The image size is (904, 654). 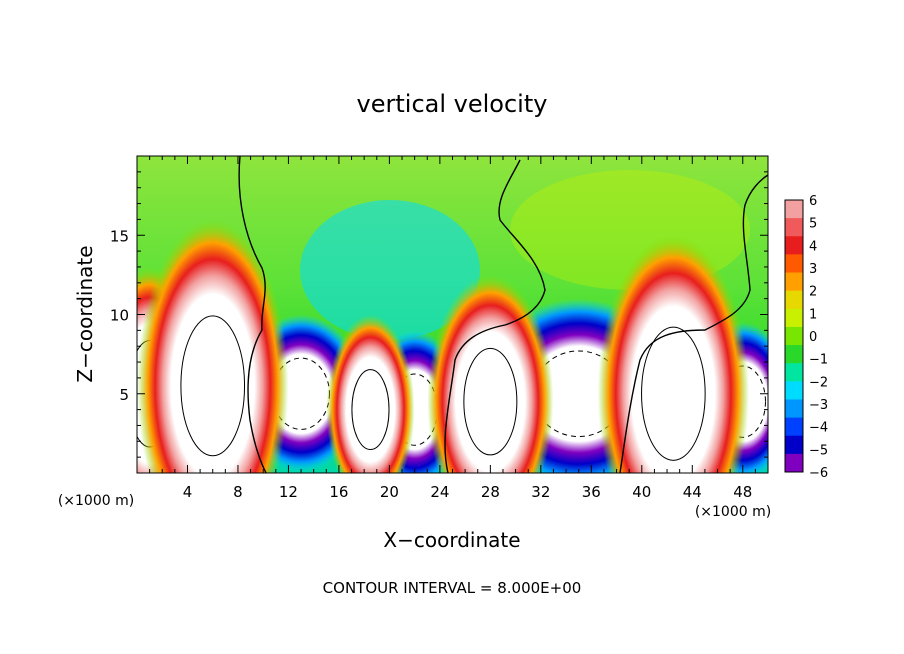 What do you see at coordinates (813, 314) in the screenshot?
I see `colorbar-tick-label: 1` at bounding box center [813, 314].